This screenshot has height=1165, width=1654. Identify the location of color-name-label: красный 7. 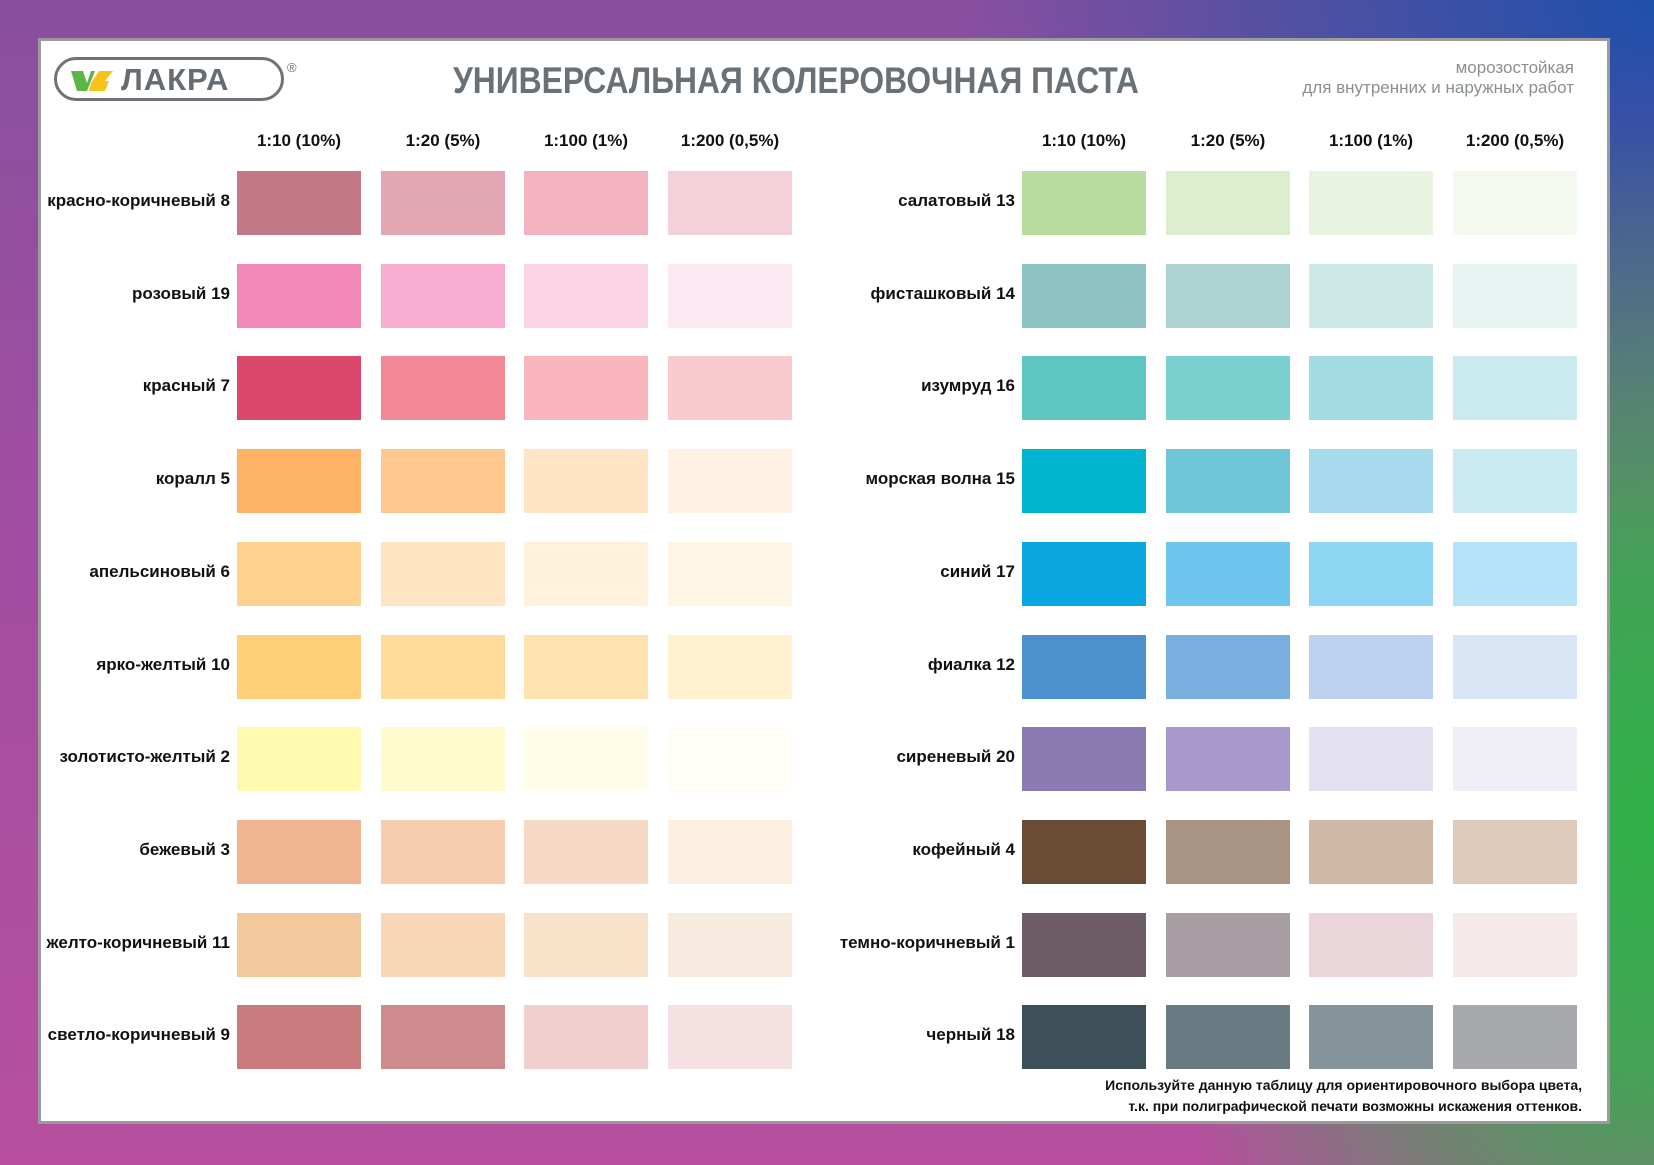
(186, 386).